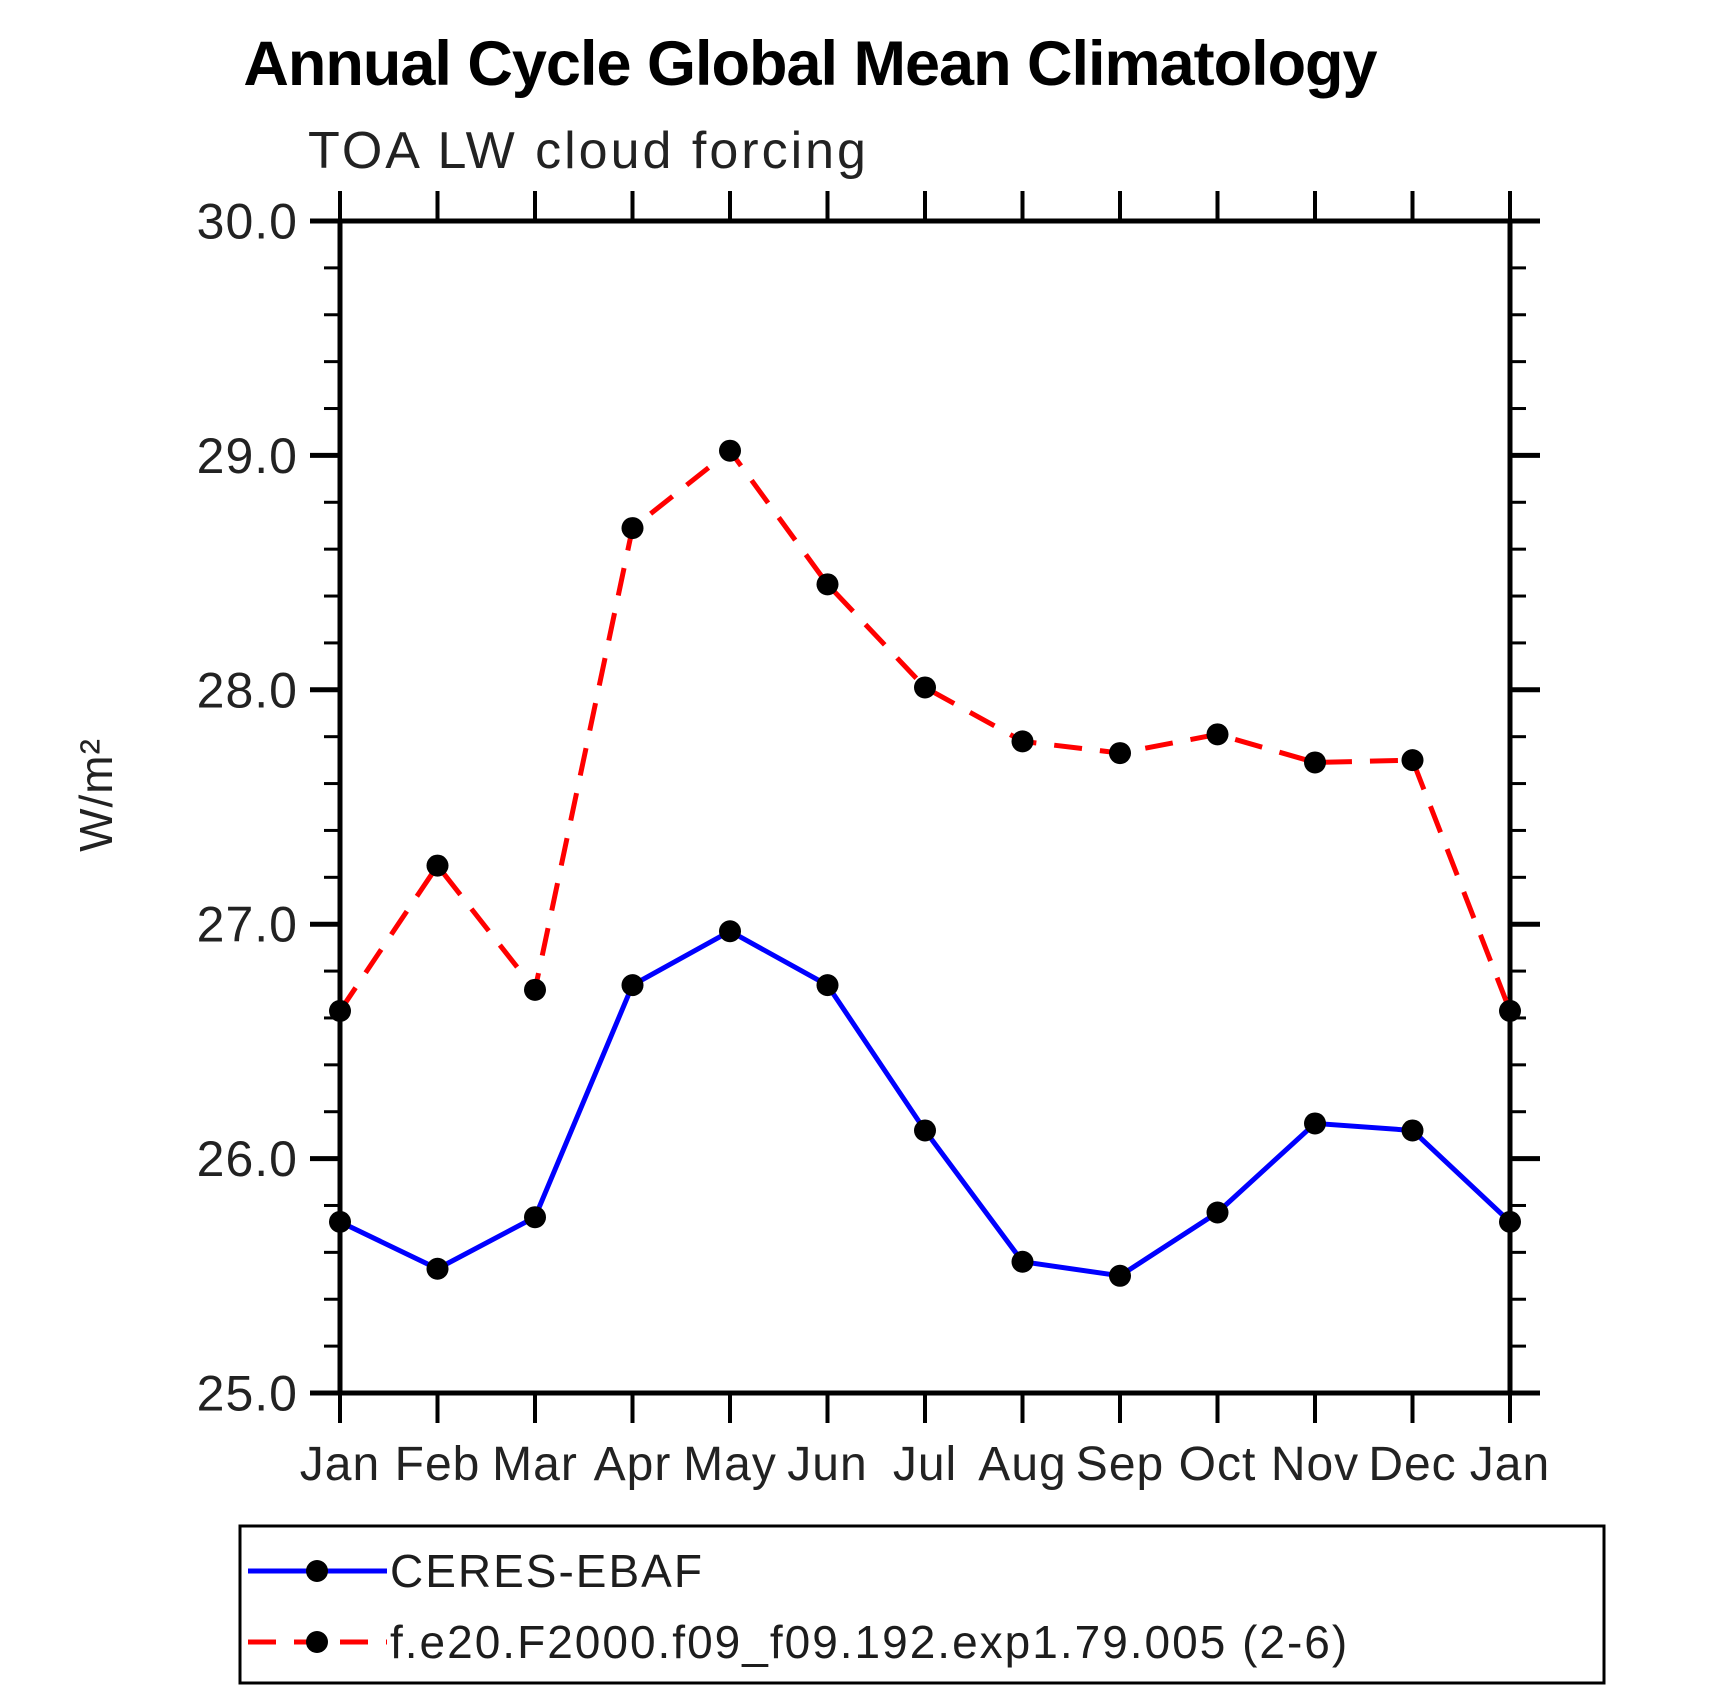 The width and height of the screenshot is (1710, 1691). I want to click on x-tick-label: Dec, so click(1412, 1464).